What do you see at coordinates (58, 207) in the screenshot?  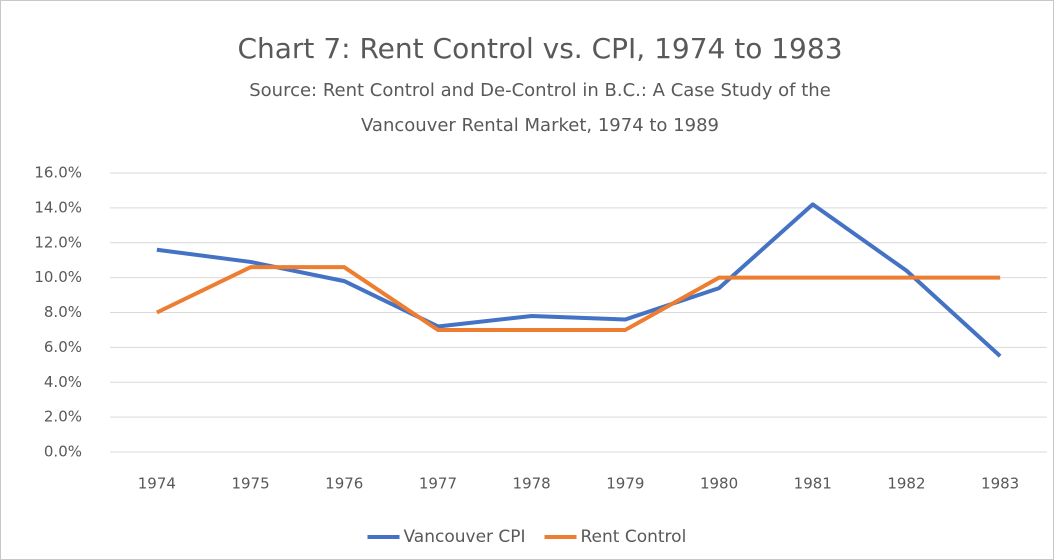 I see `y-tick-label: 14.0%` at bounding box center [58, 207].